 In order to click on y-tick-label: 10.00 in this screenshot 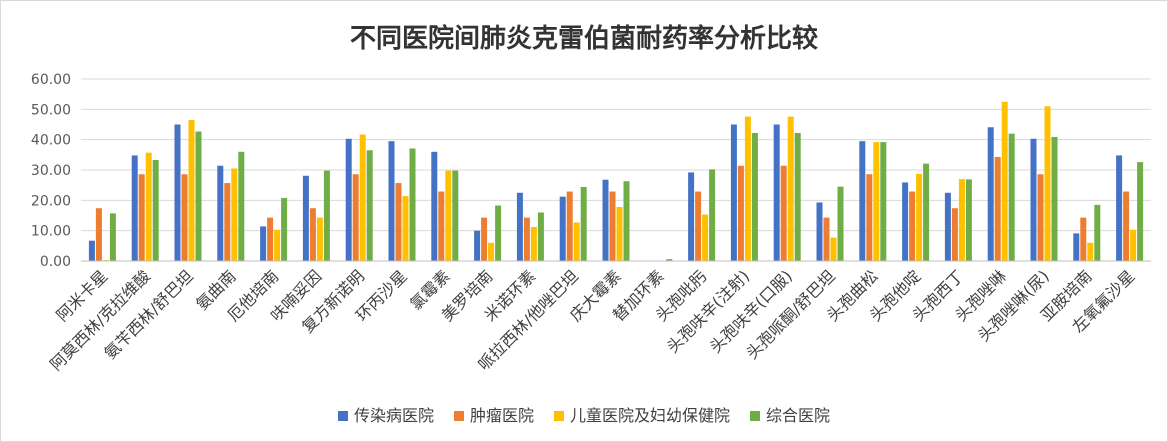, I will do `click(51, 232)`.